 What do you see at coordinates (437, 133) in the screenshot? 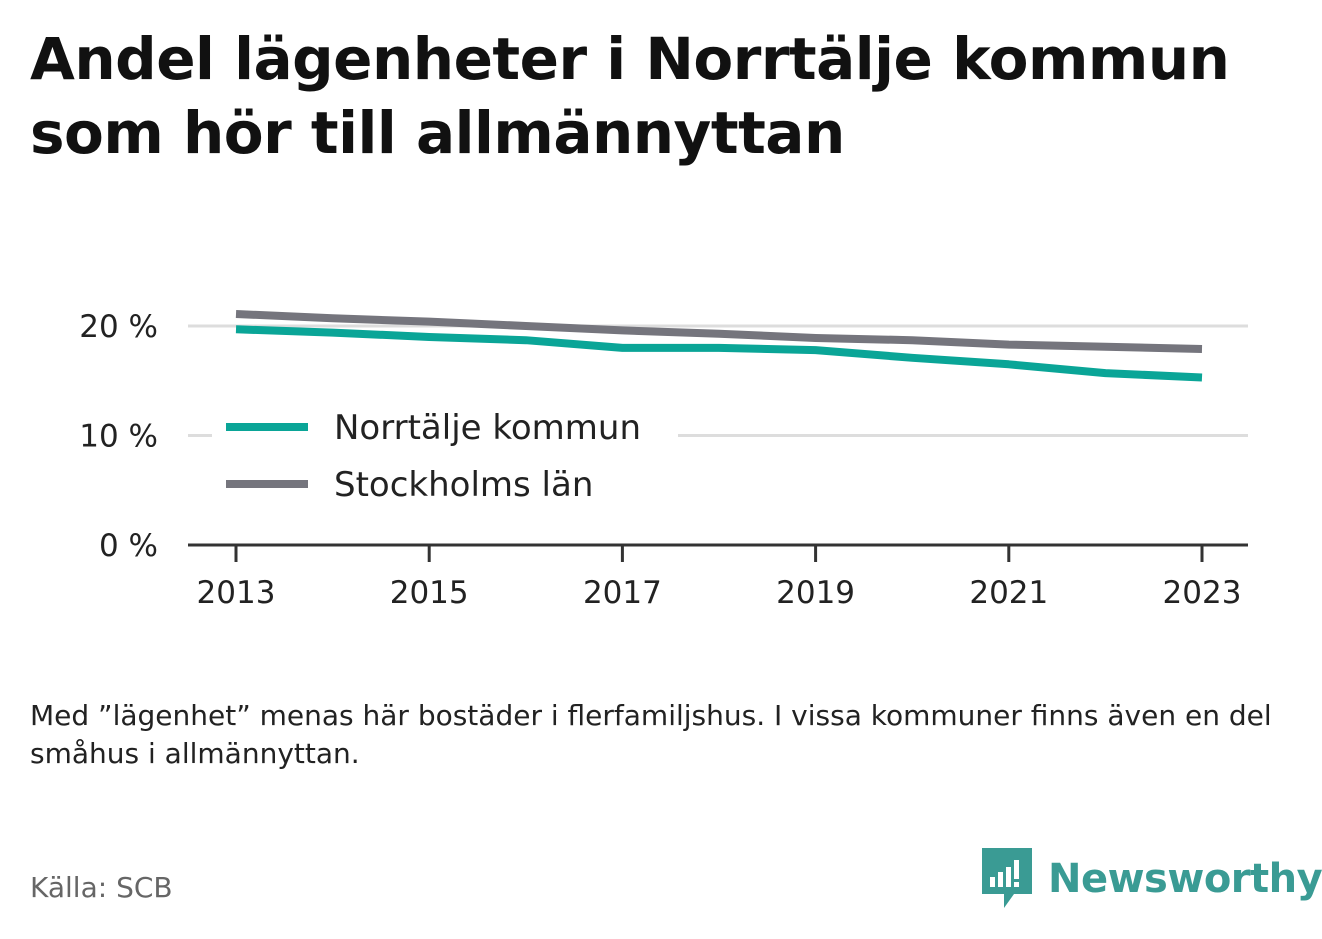
I see `chart-title-line-2: som hör till allmännyttan` at bounding box center [437, 133].